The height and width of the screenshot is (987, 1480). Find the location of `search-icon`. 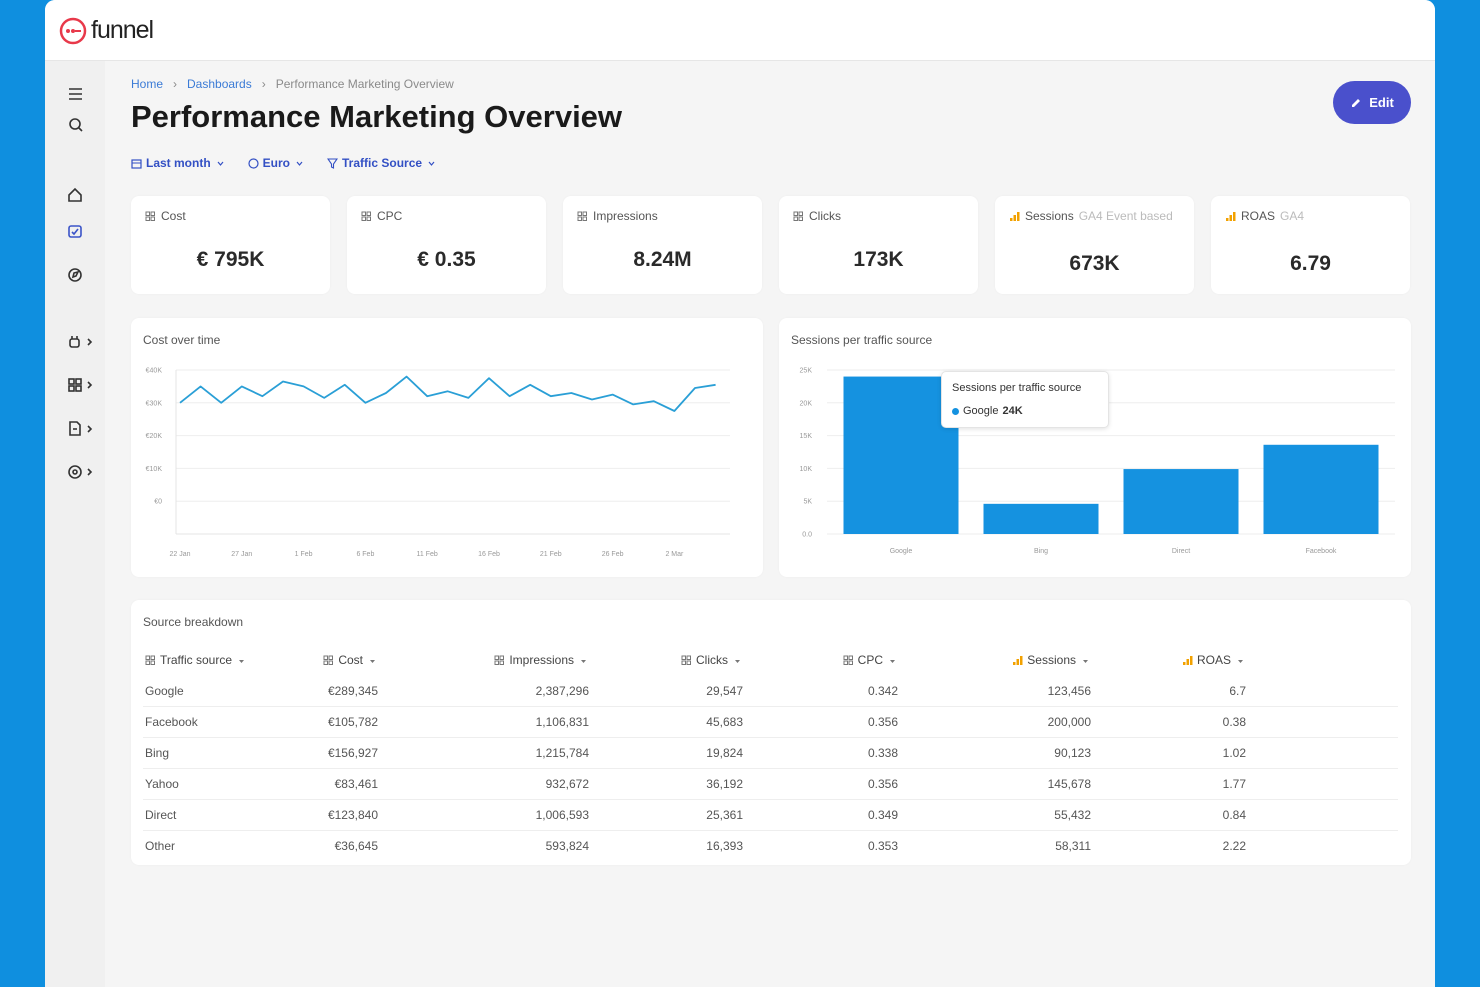

search-icon is located at coordinates (76, 125).